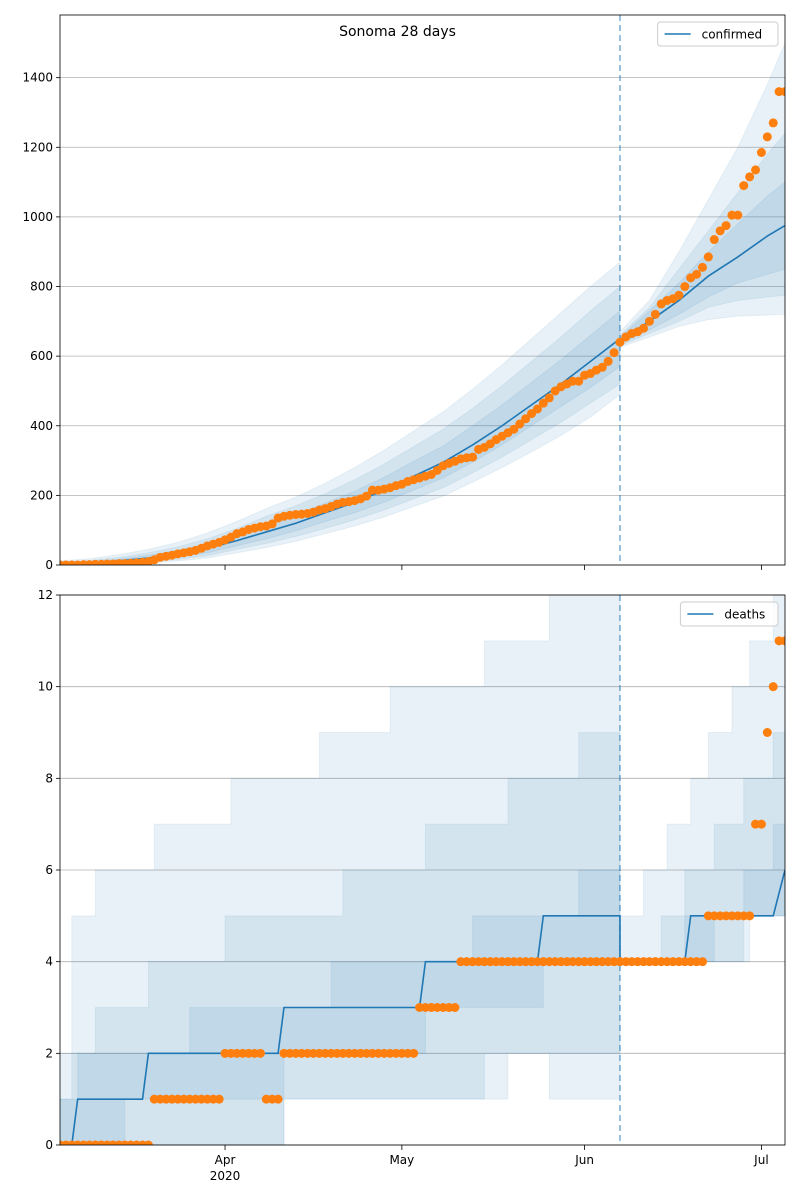 The height and width of the screenshot is (1204, 800). I want to click on y-tick-label: 200, so click(41, 495).